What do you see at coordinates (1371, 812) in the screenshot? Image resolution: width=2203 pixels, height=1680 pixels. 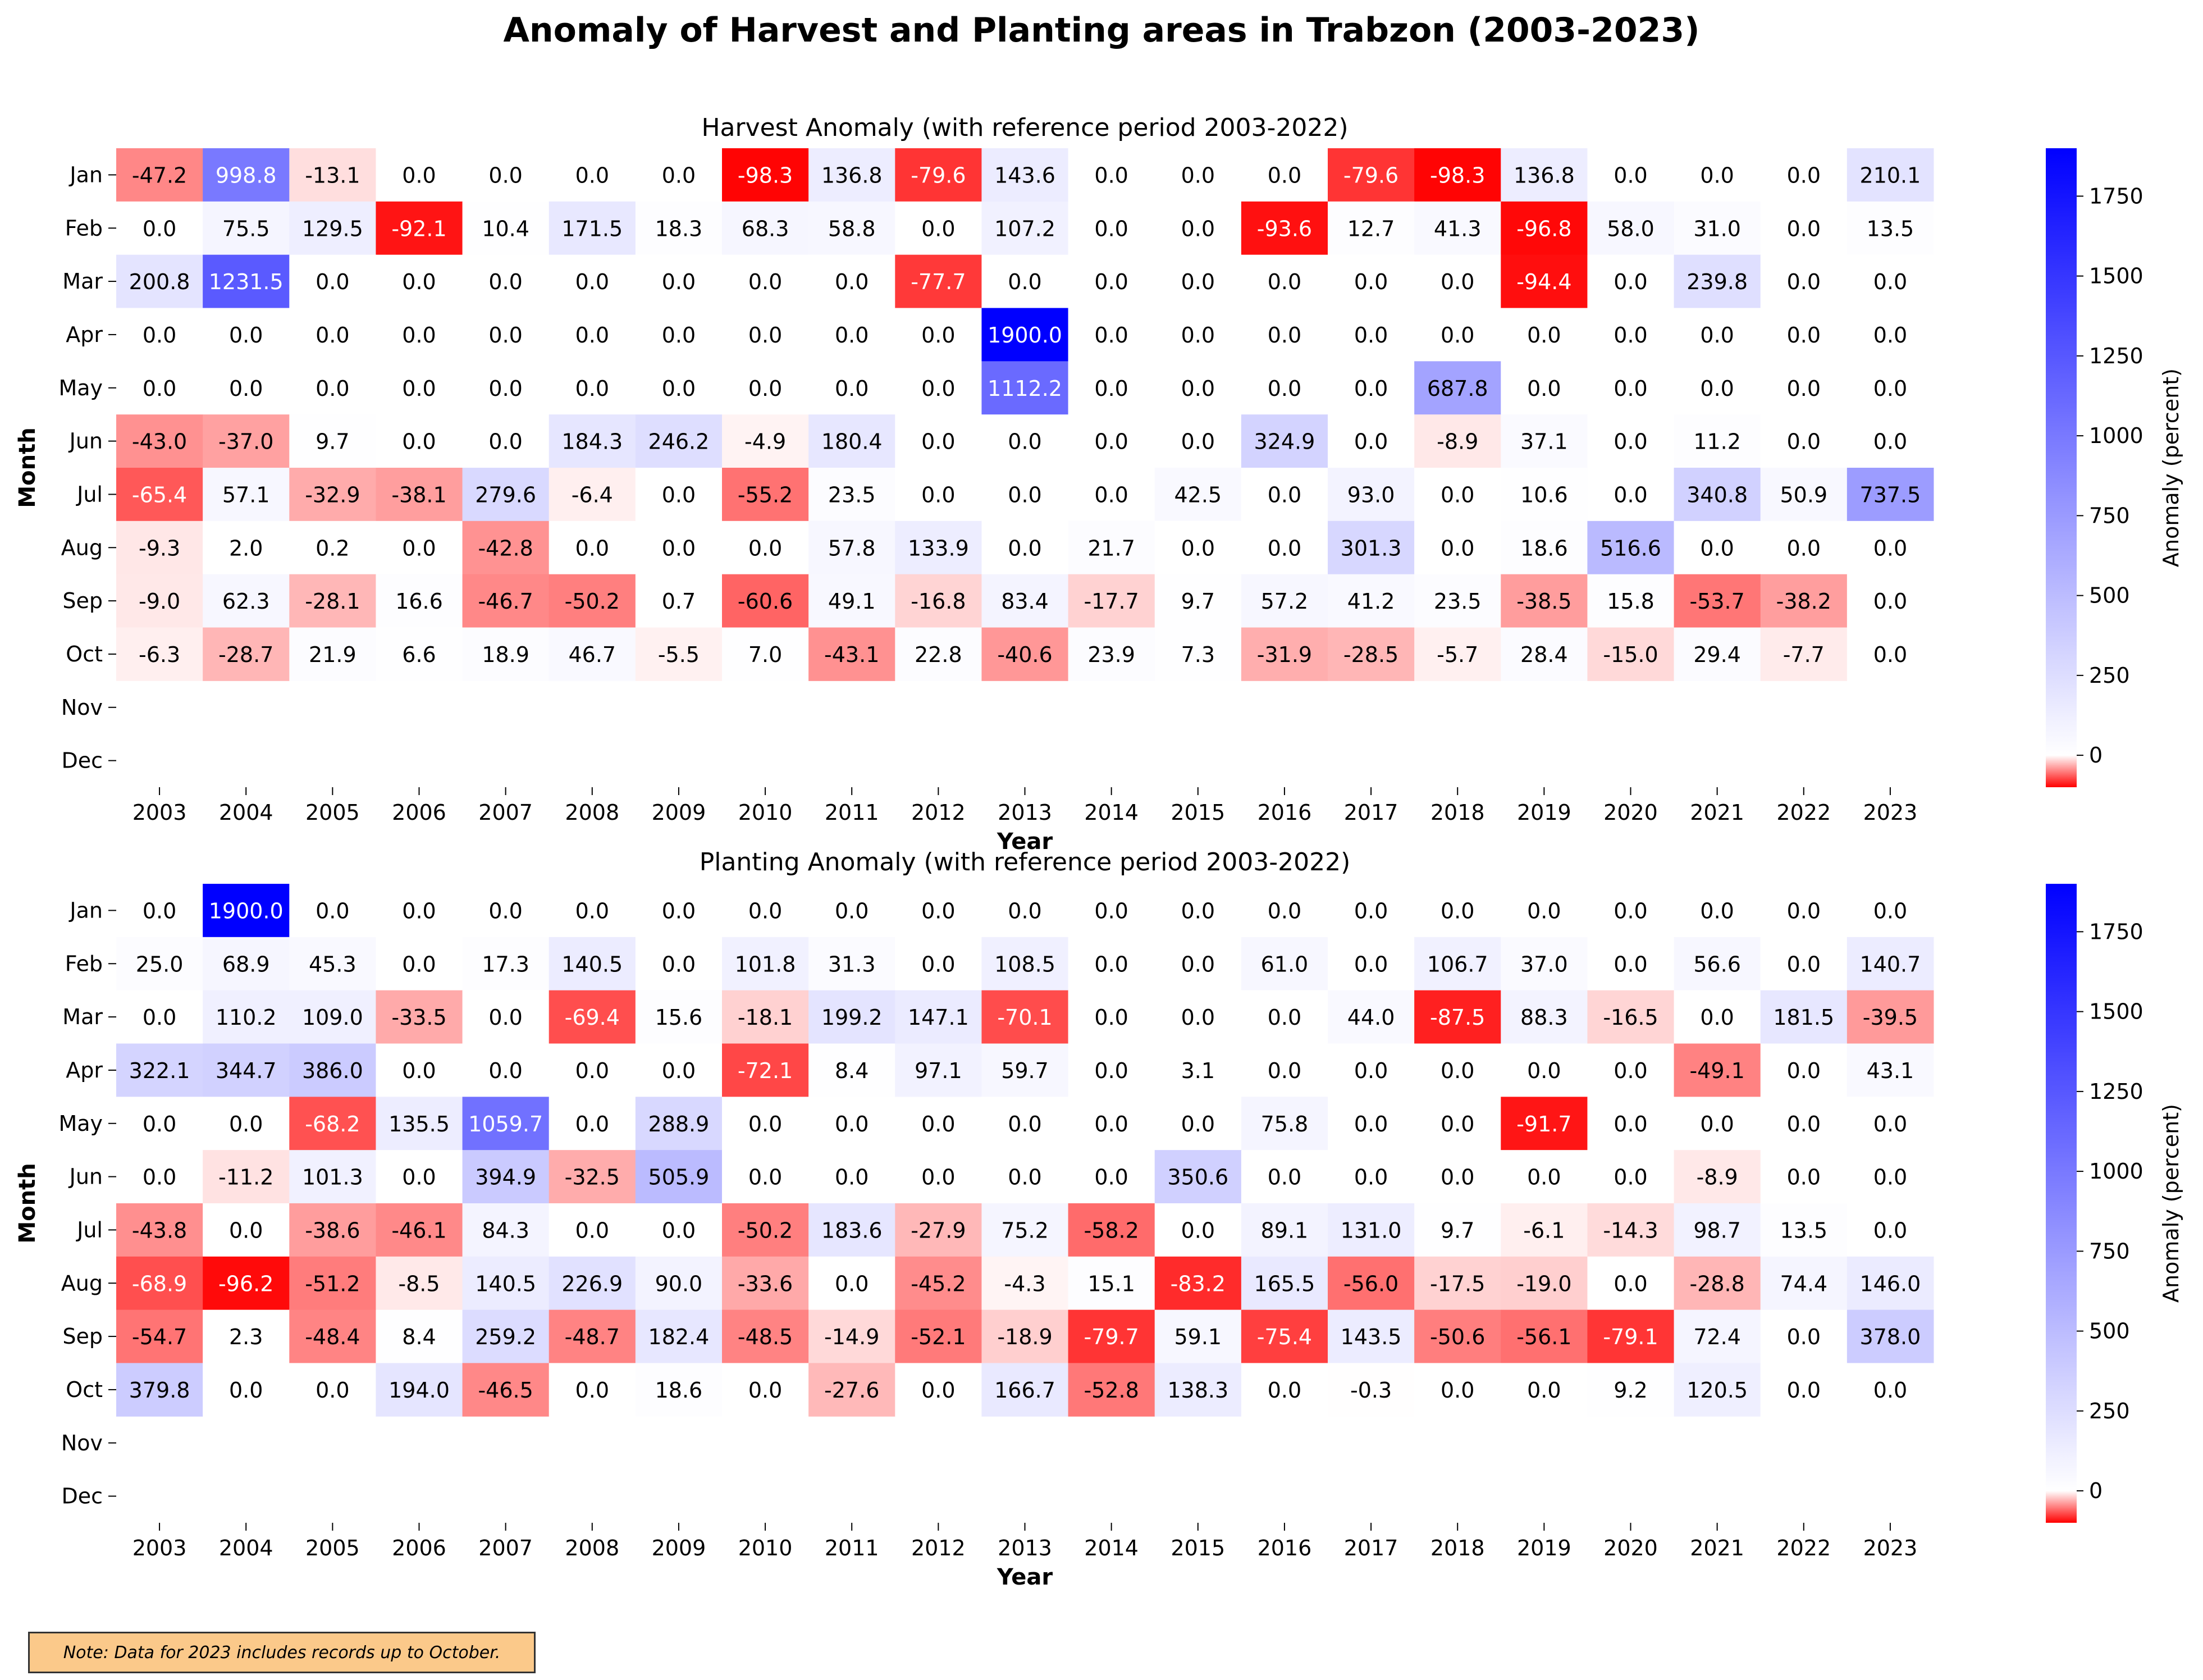 I see `x-tick-label: 2017` at bounding box center [1371, 812].